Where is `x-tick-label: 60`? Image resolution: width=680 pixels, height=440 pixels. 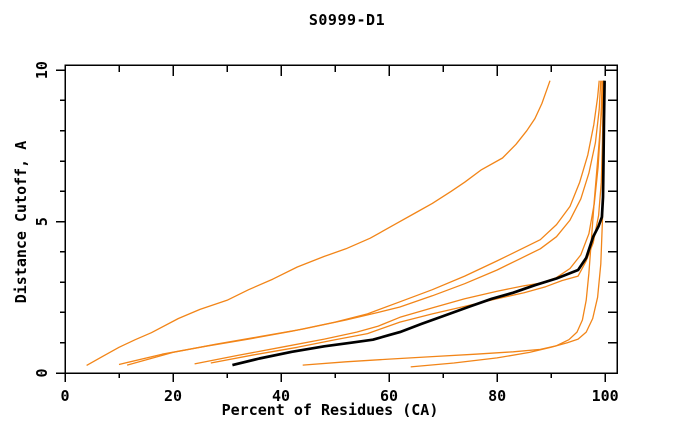 x-tick-label: 60 is located at coordinates (389, 396).